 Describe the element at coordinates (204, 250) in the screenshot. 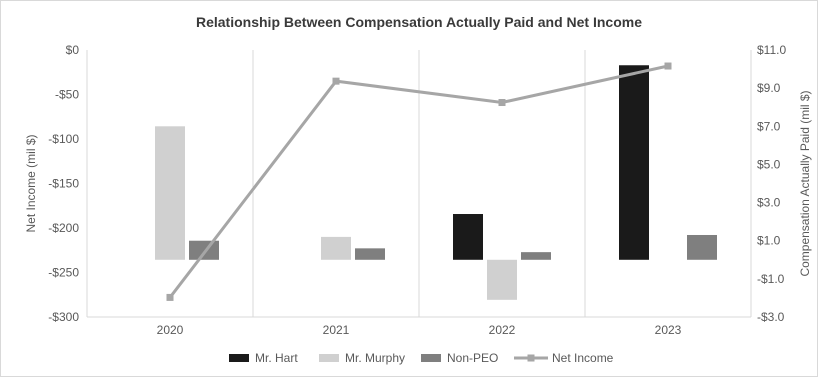

I see `bar-non-peo-2020` at that location.